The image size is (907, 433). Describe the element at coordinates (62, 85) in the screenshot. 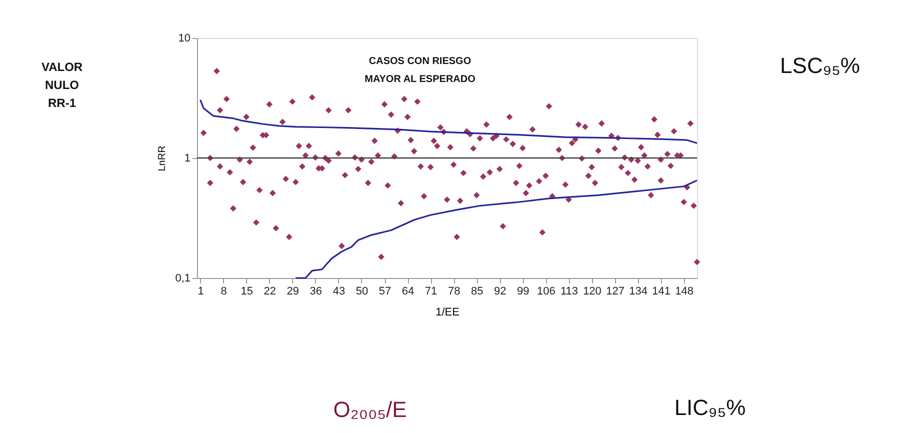

I see `text: VALOR NULO RR-1` at that location.